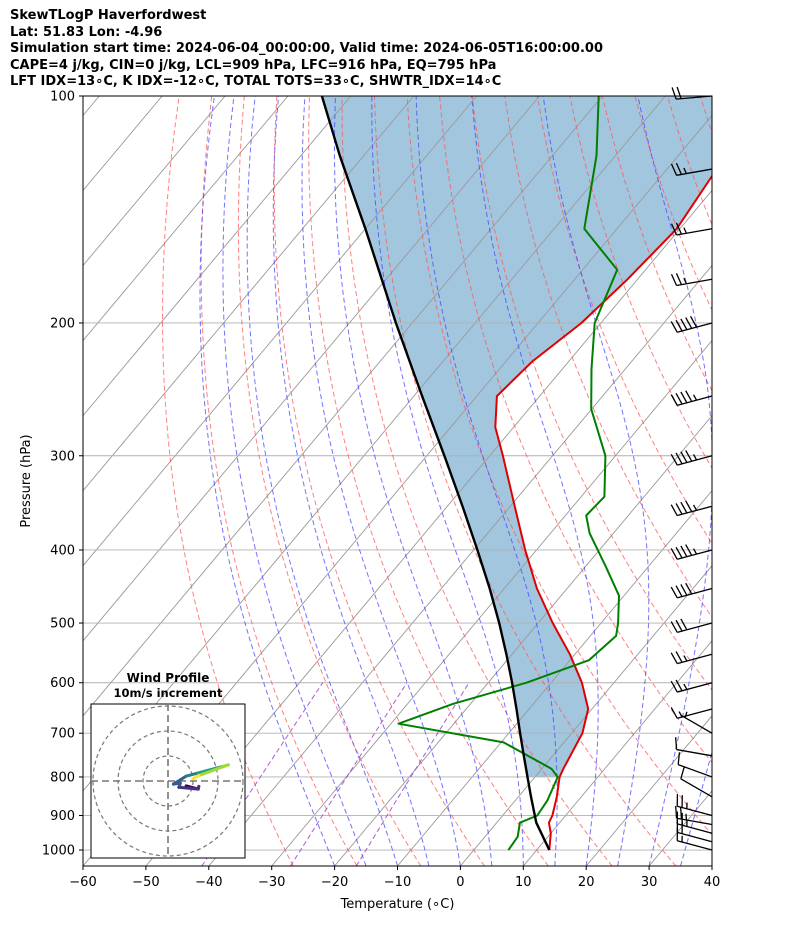 Image resolution: width=794 pixels, height=937 pixels. What do you see at coordinates (168, 693) in the screenshot?
I see `inset-subtitle: 10m/s increment` at bounding box center [168, 693].